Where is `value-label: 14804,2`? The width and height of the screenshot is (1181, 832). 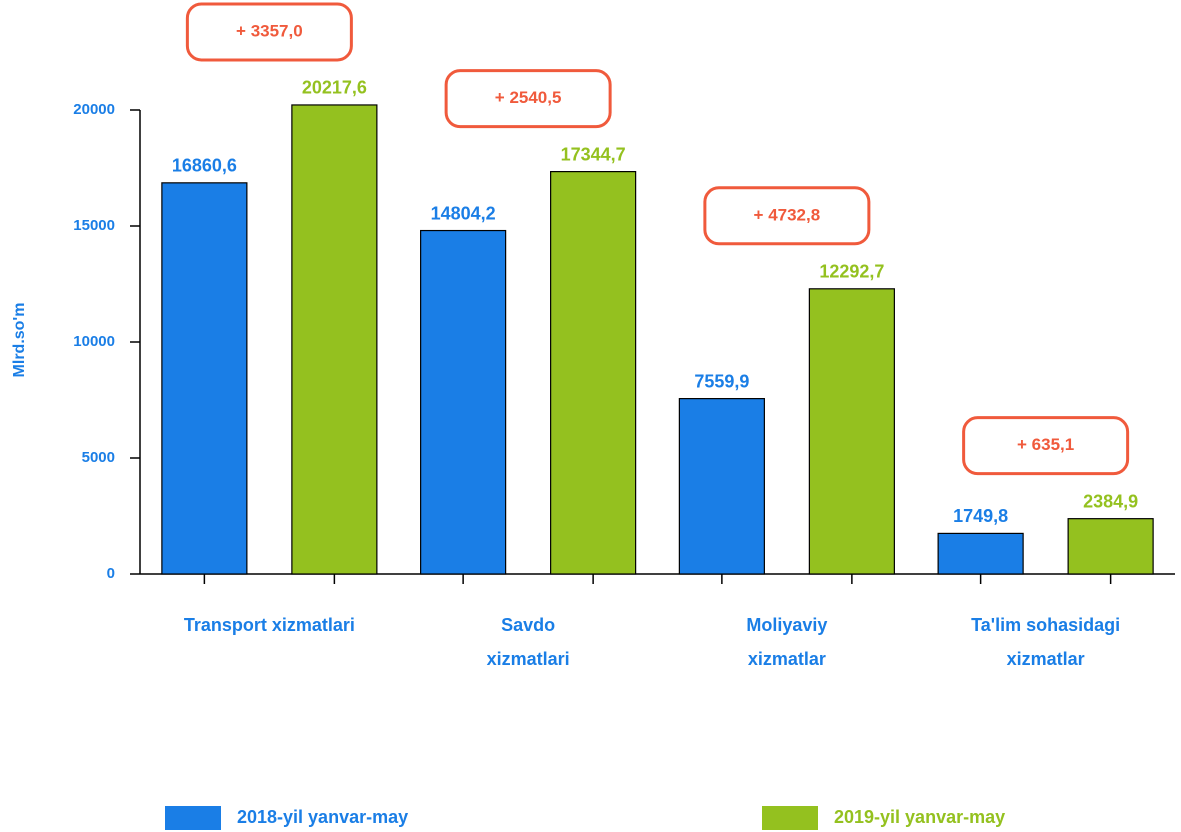 value-label: 14804,2 is located at coordinates (463, 213).